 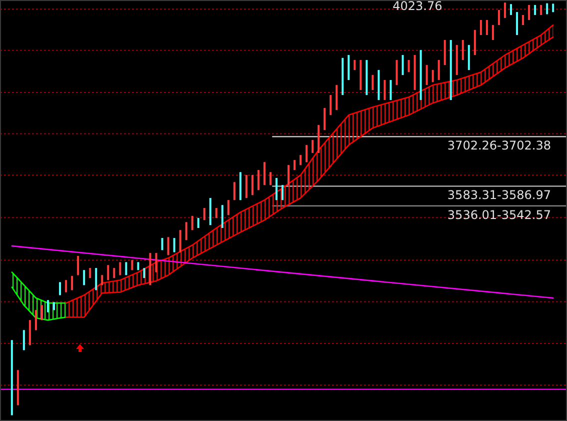 What do you see at coordinates (499, 215) in the screenshot?
I see `ref-line-label: 3536.01-3542.57` at bounding box center [499, 215].